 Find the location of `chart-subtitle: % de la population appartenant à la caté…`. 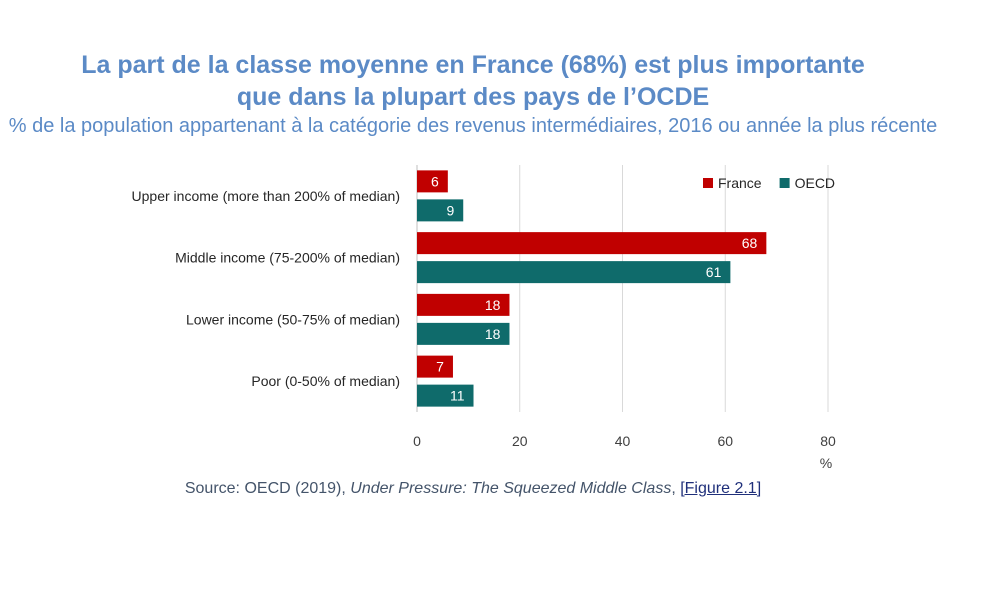

chart-subtitle: % de la population appartenant à la caté… is located at coordinates (473, 126).